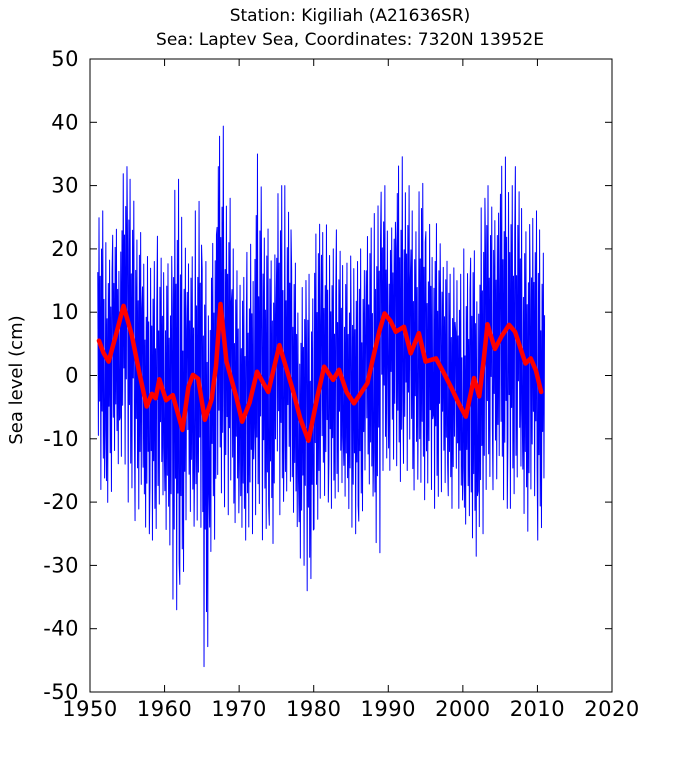 This screenshot has width=675, height=780. I want to click on y-tick-label: 20, so click(65, 249).